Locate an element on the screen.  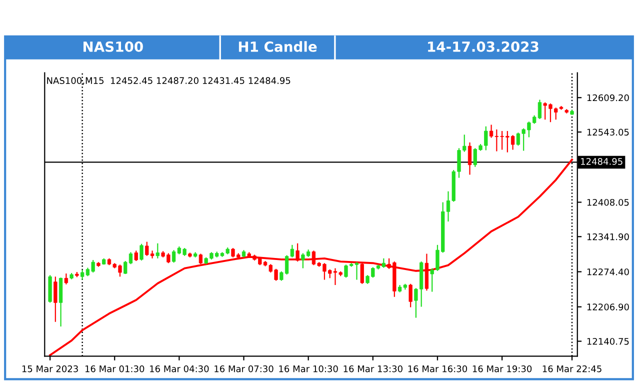
x-tick-label: 16 Mar 16:30 is located at coordinates (438, 368).